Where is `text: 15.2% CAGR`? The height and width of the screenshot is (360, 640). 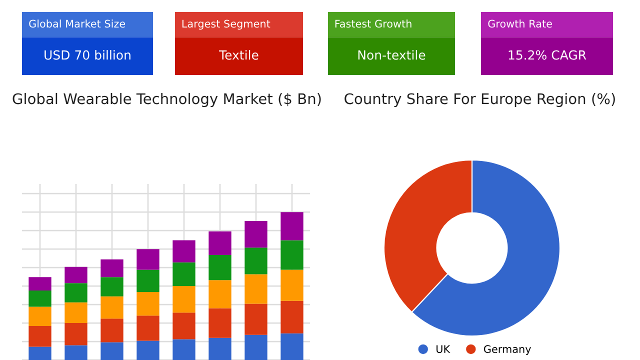
text: 15.2% CAGR is located at coordinates (547, 55).